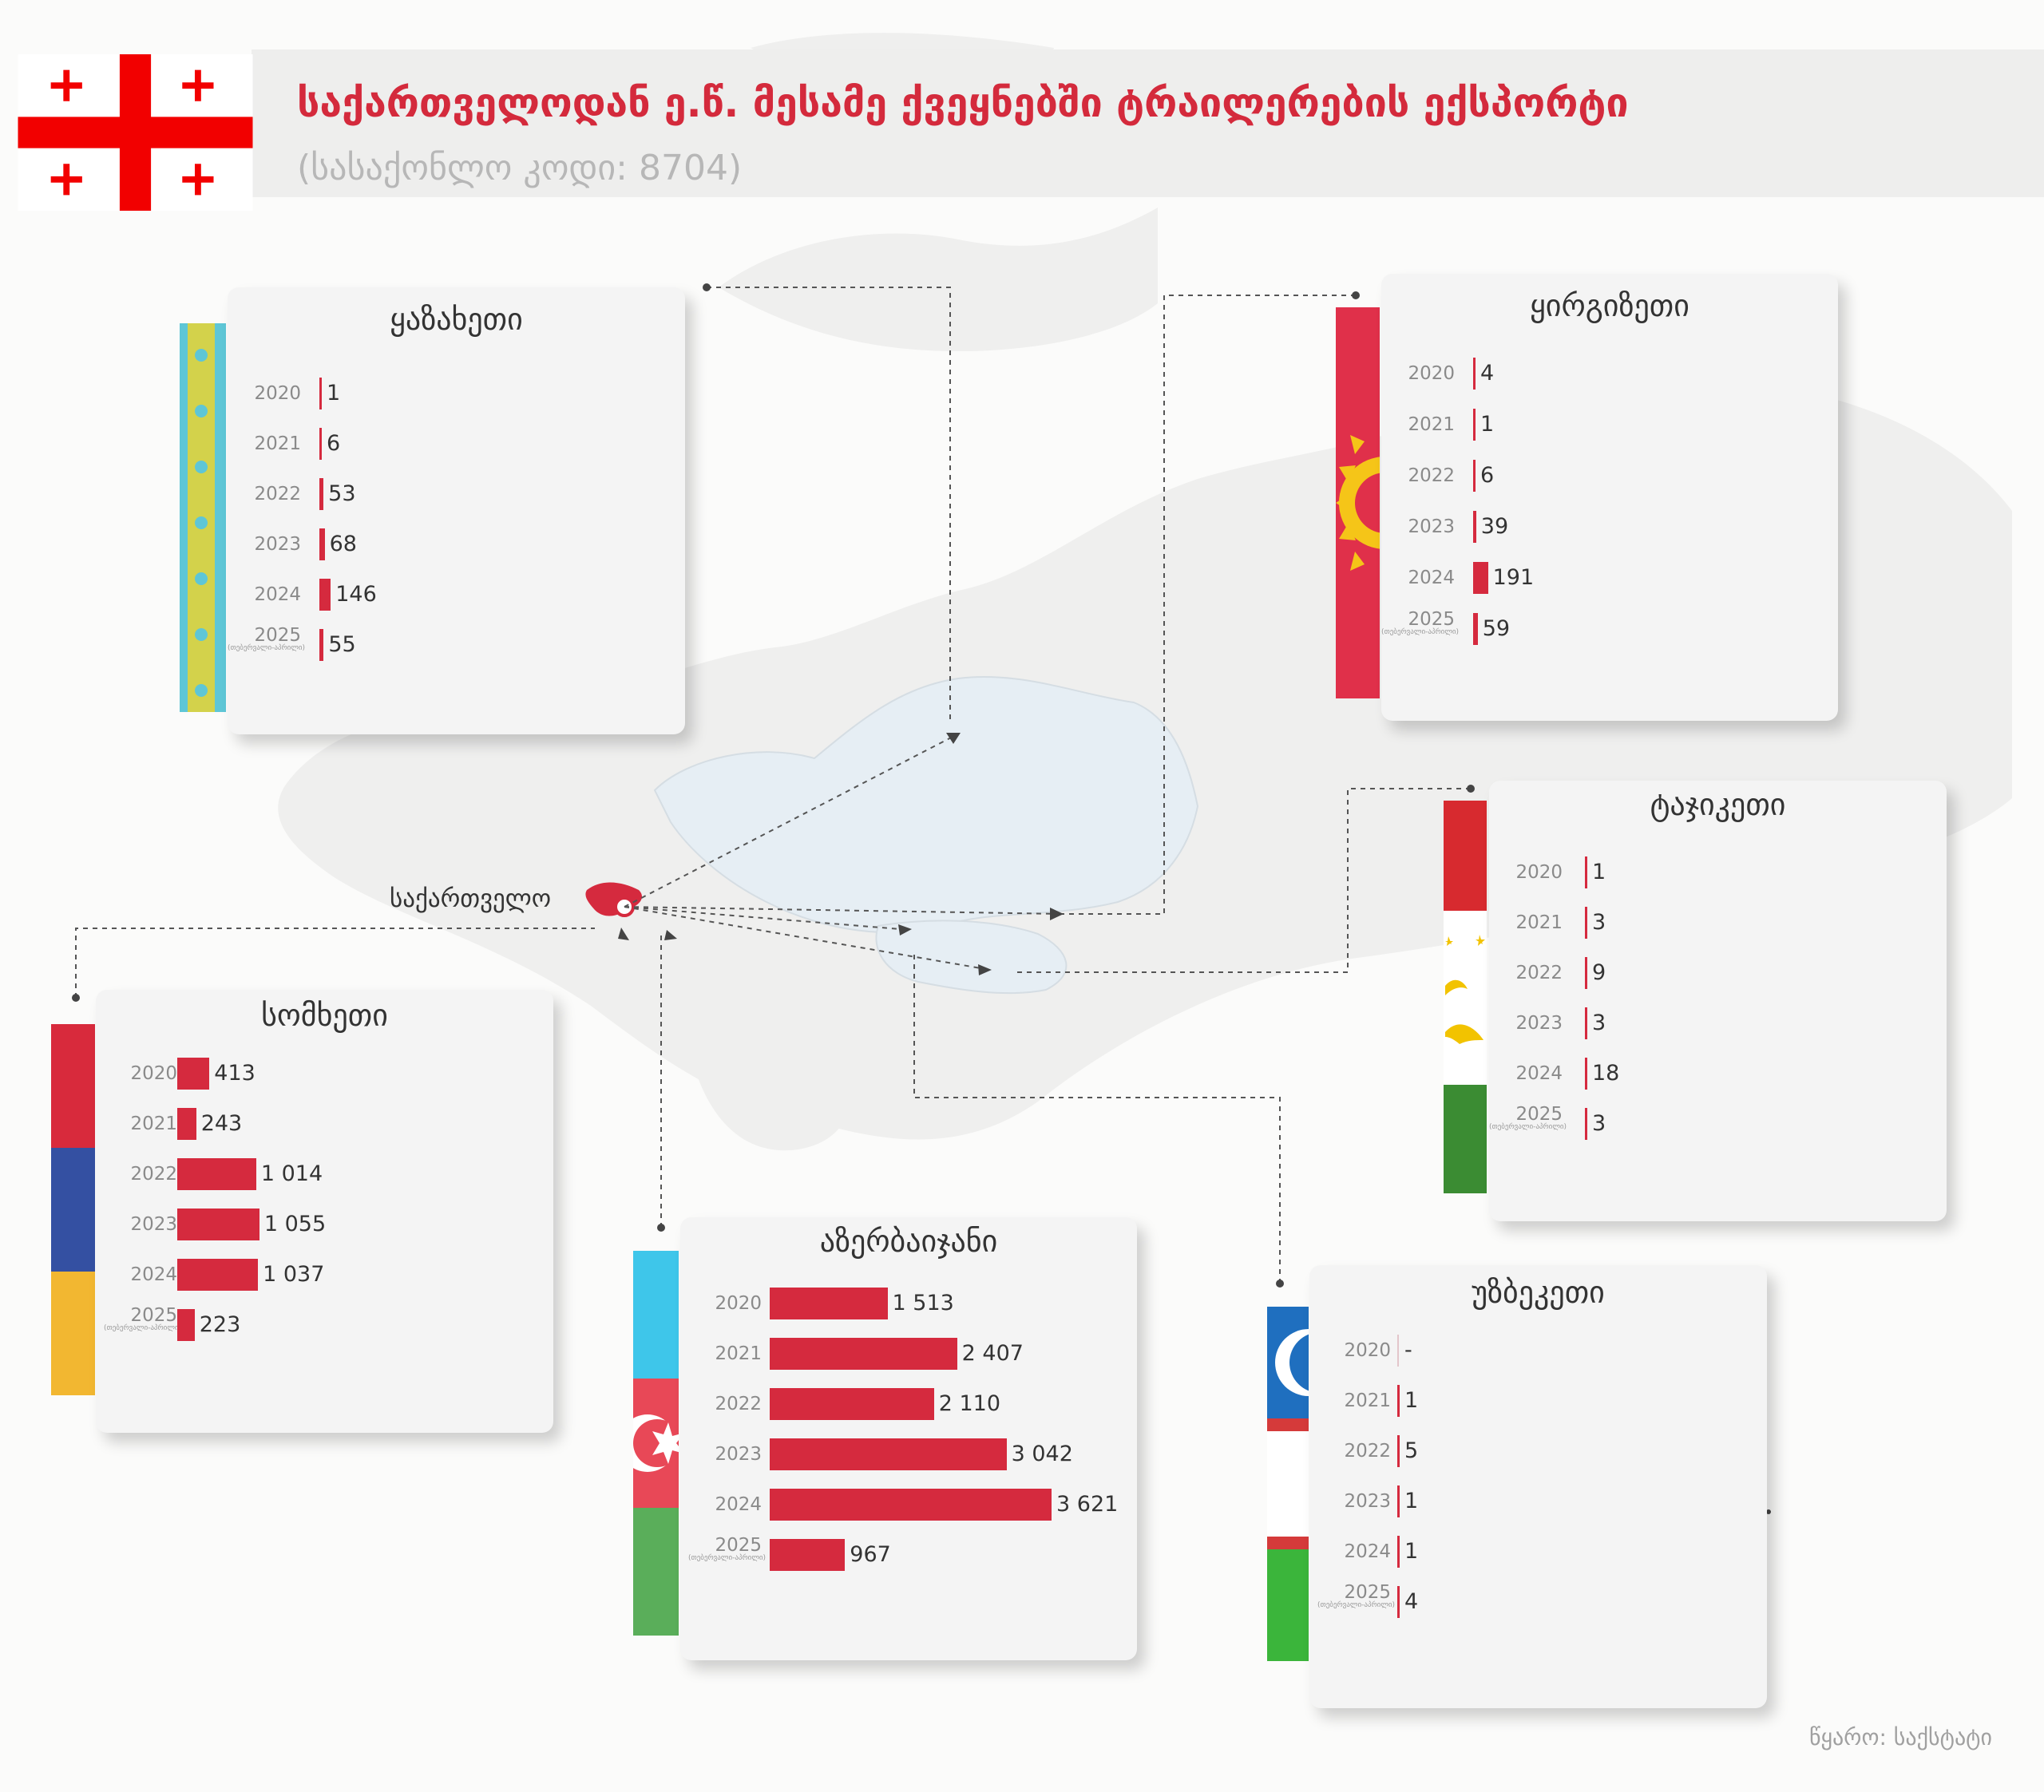  What do you see at coordinates (1609, 425) in the screenshot?
I see `bar-row: 2021 1` at bounding box center [1609, 425].